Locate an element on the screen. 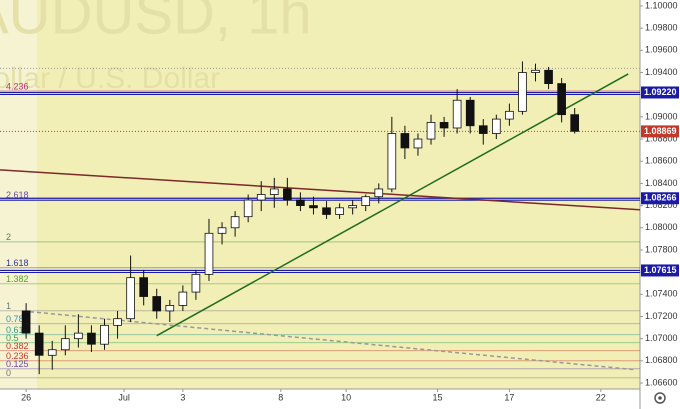  y-tick-label: 1.09800 is located at coordinates (661, 28).